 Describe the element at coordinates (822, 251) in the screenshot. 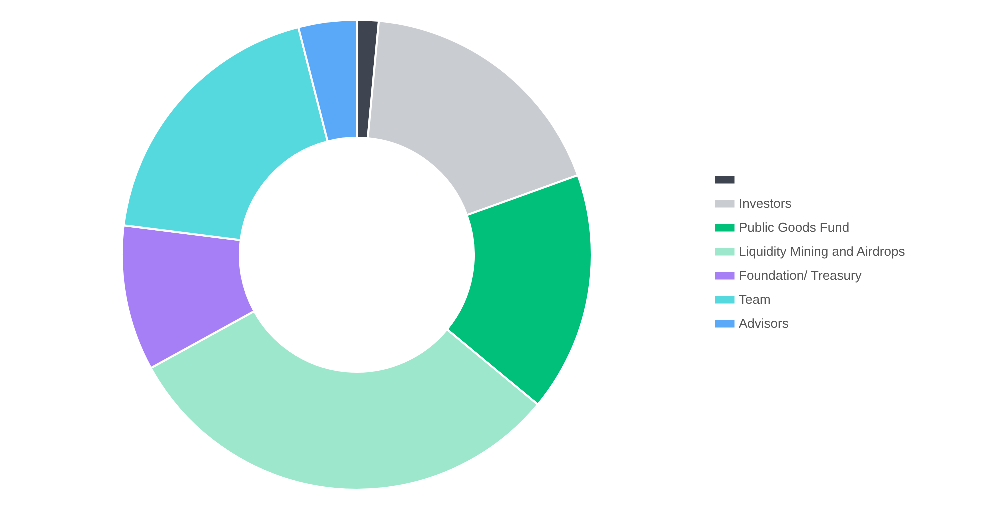

I see `legend-label: Liquidity Mining and Airdrops` at that location.